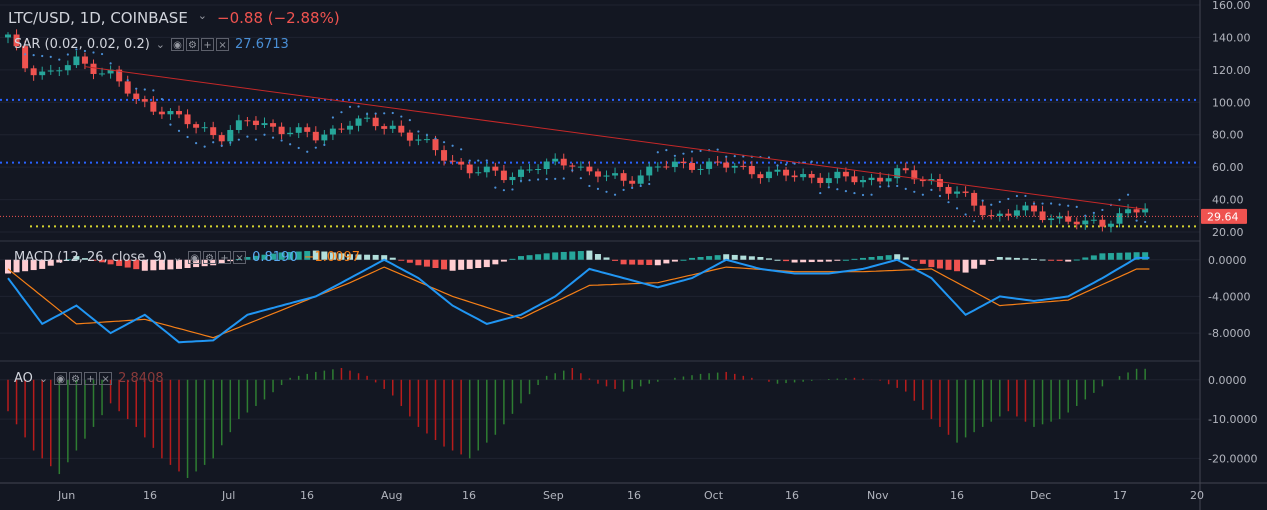  What do you see at coordinates (1228, 135) in the screenshot?
I see `price-tick-label: 80.00` at bounding box center [1228, 135].